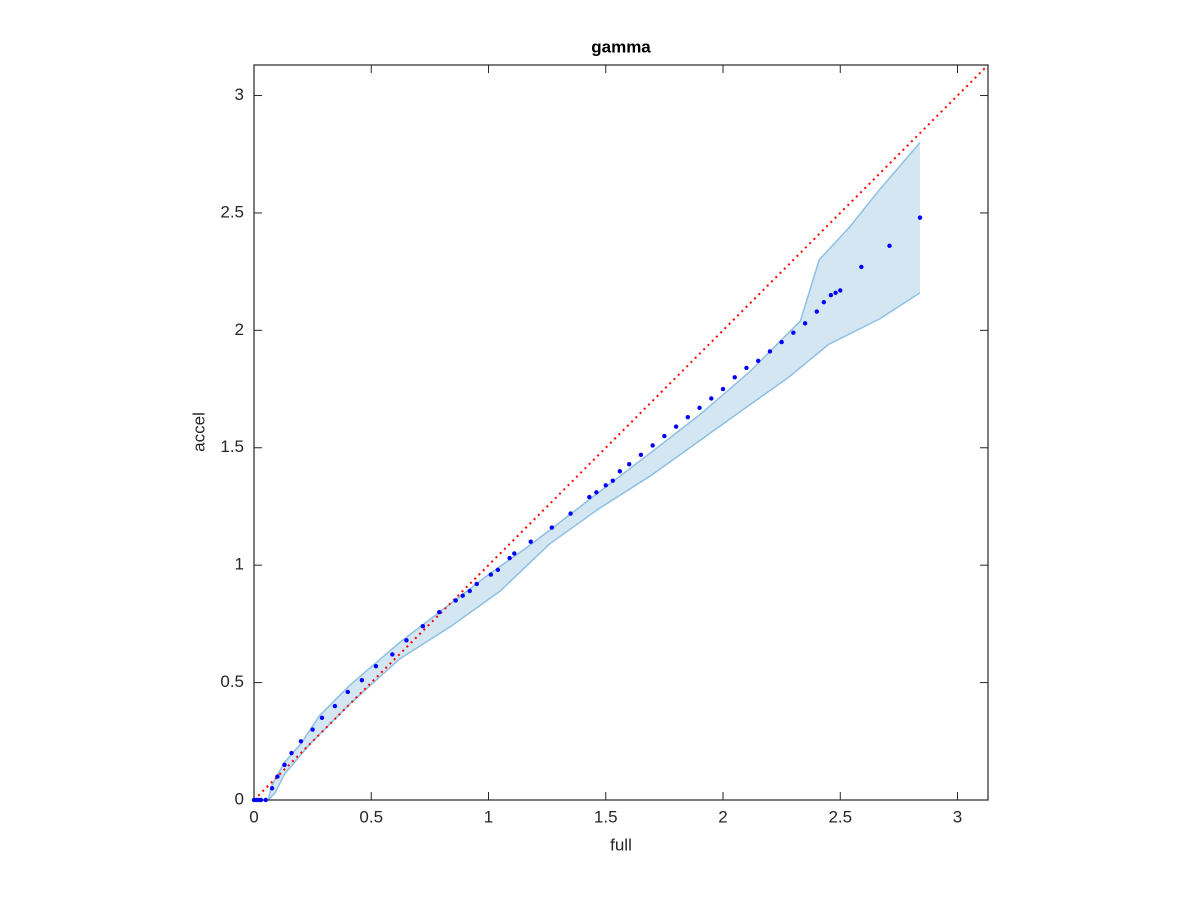  Describe the element at coordinates (239, 564) in the screenshot. I see `y-tick-label: 1` at that location.